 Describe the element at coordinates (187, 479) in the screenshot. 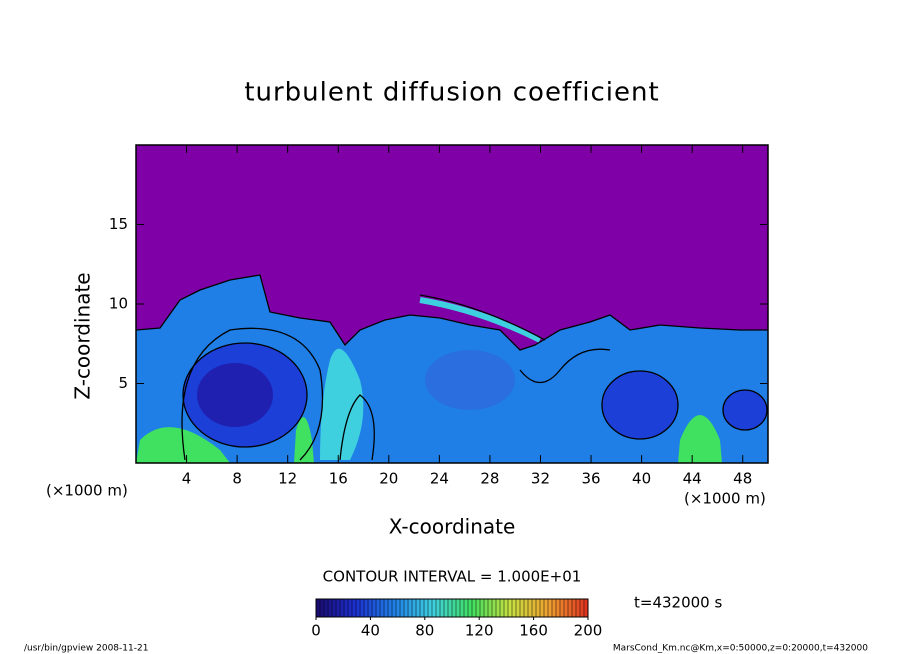

I see `x-tick-label: 4` at that location.